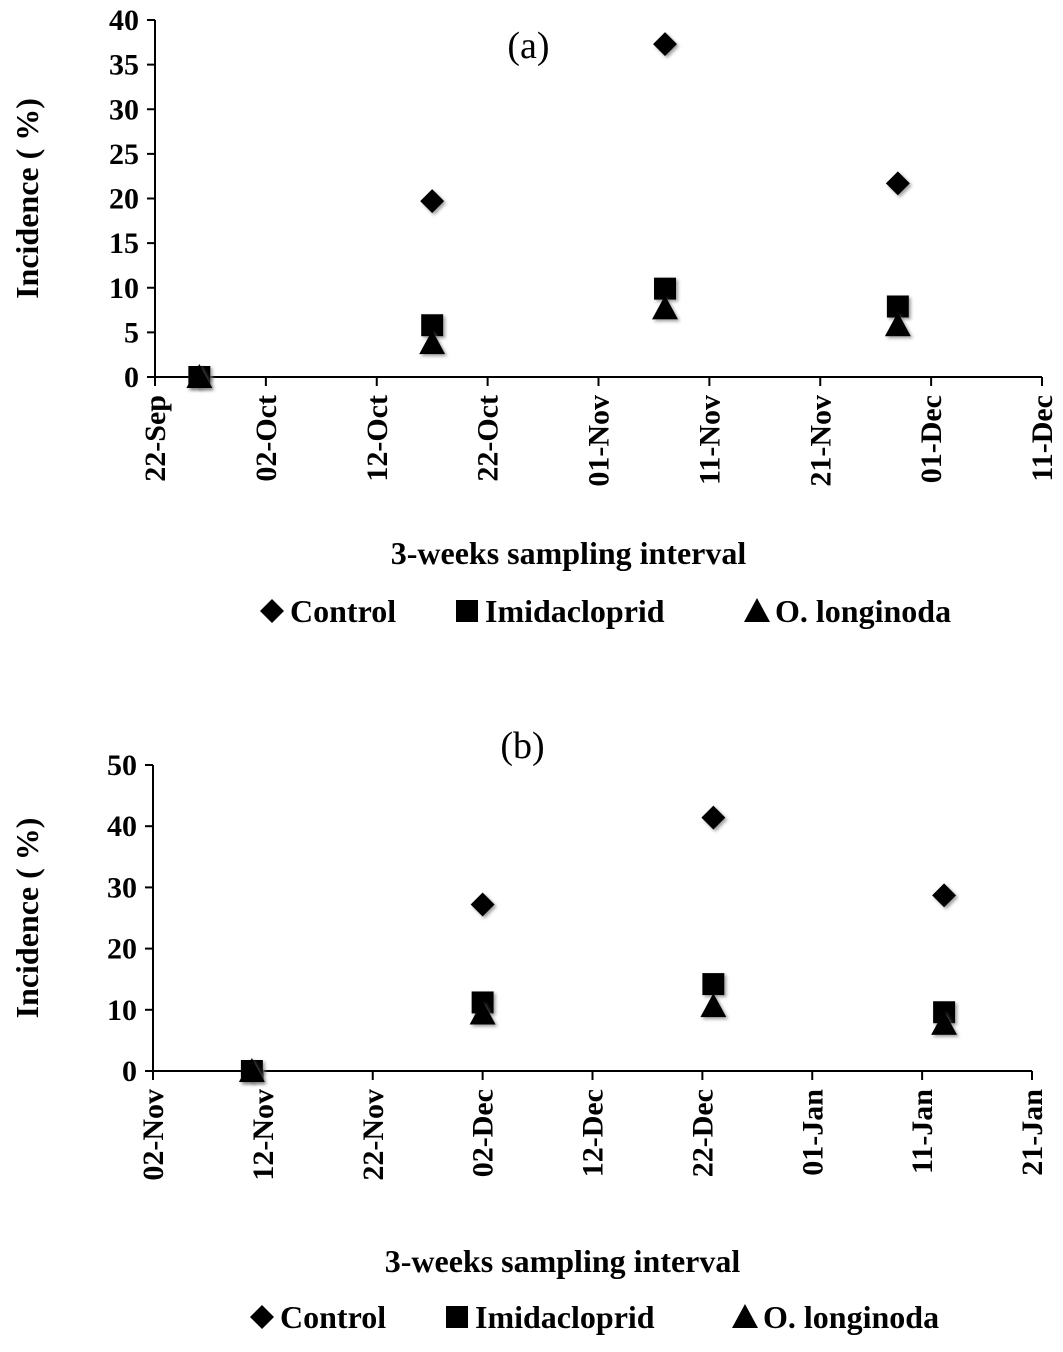 This screenshot has width=1063, height=1352. What do you see at coordinates (922, 1131) in the screenshot?
I see `x-tick-label: 11-Jan` at bounding box center [922, 1131].